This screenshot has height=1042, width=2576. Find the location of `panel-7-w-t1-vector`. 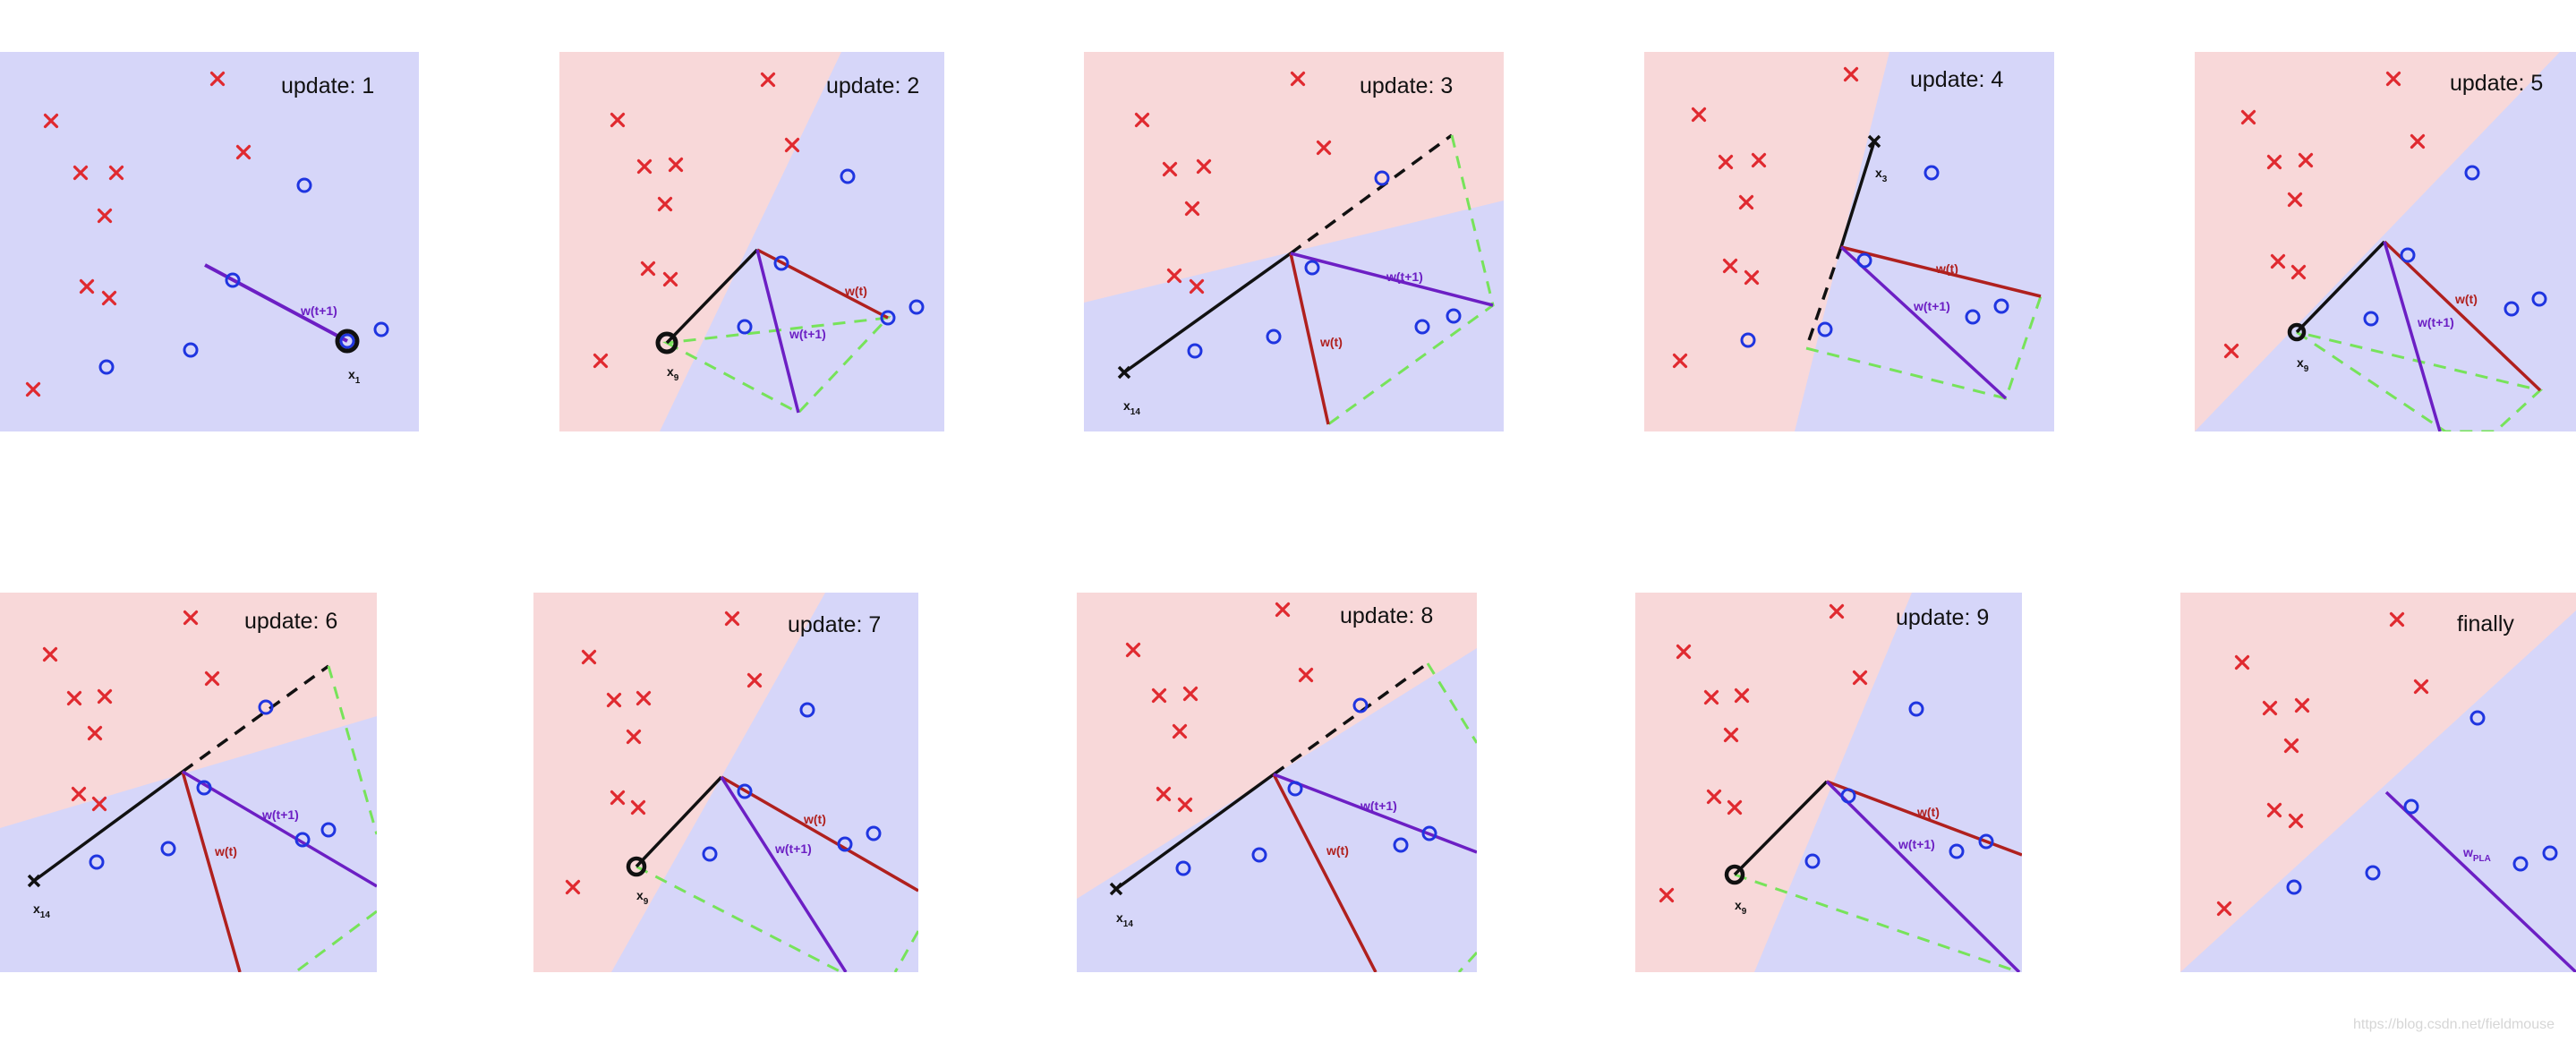

panel-7-w-t1-vector is located at coordinates (784, 874).